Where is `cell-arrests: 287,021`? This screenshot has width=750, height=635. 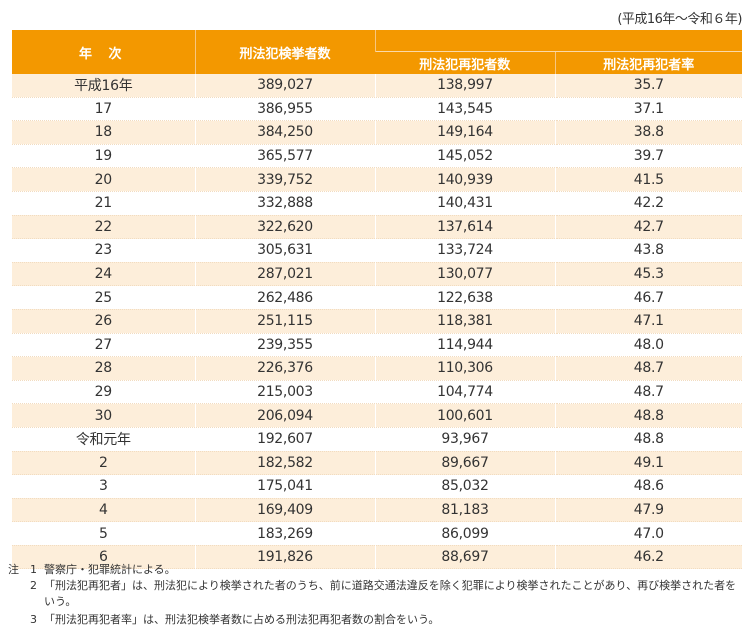
cell-arrests: 287,021 is located at coordinates (284, 274).